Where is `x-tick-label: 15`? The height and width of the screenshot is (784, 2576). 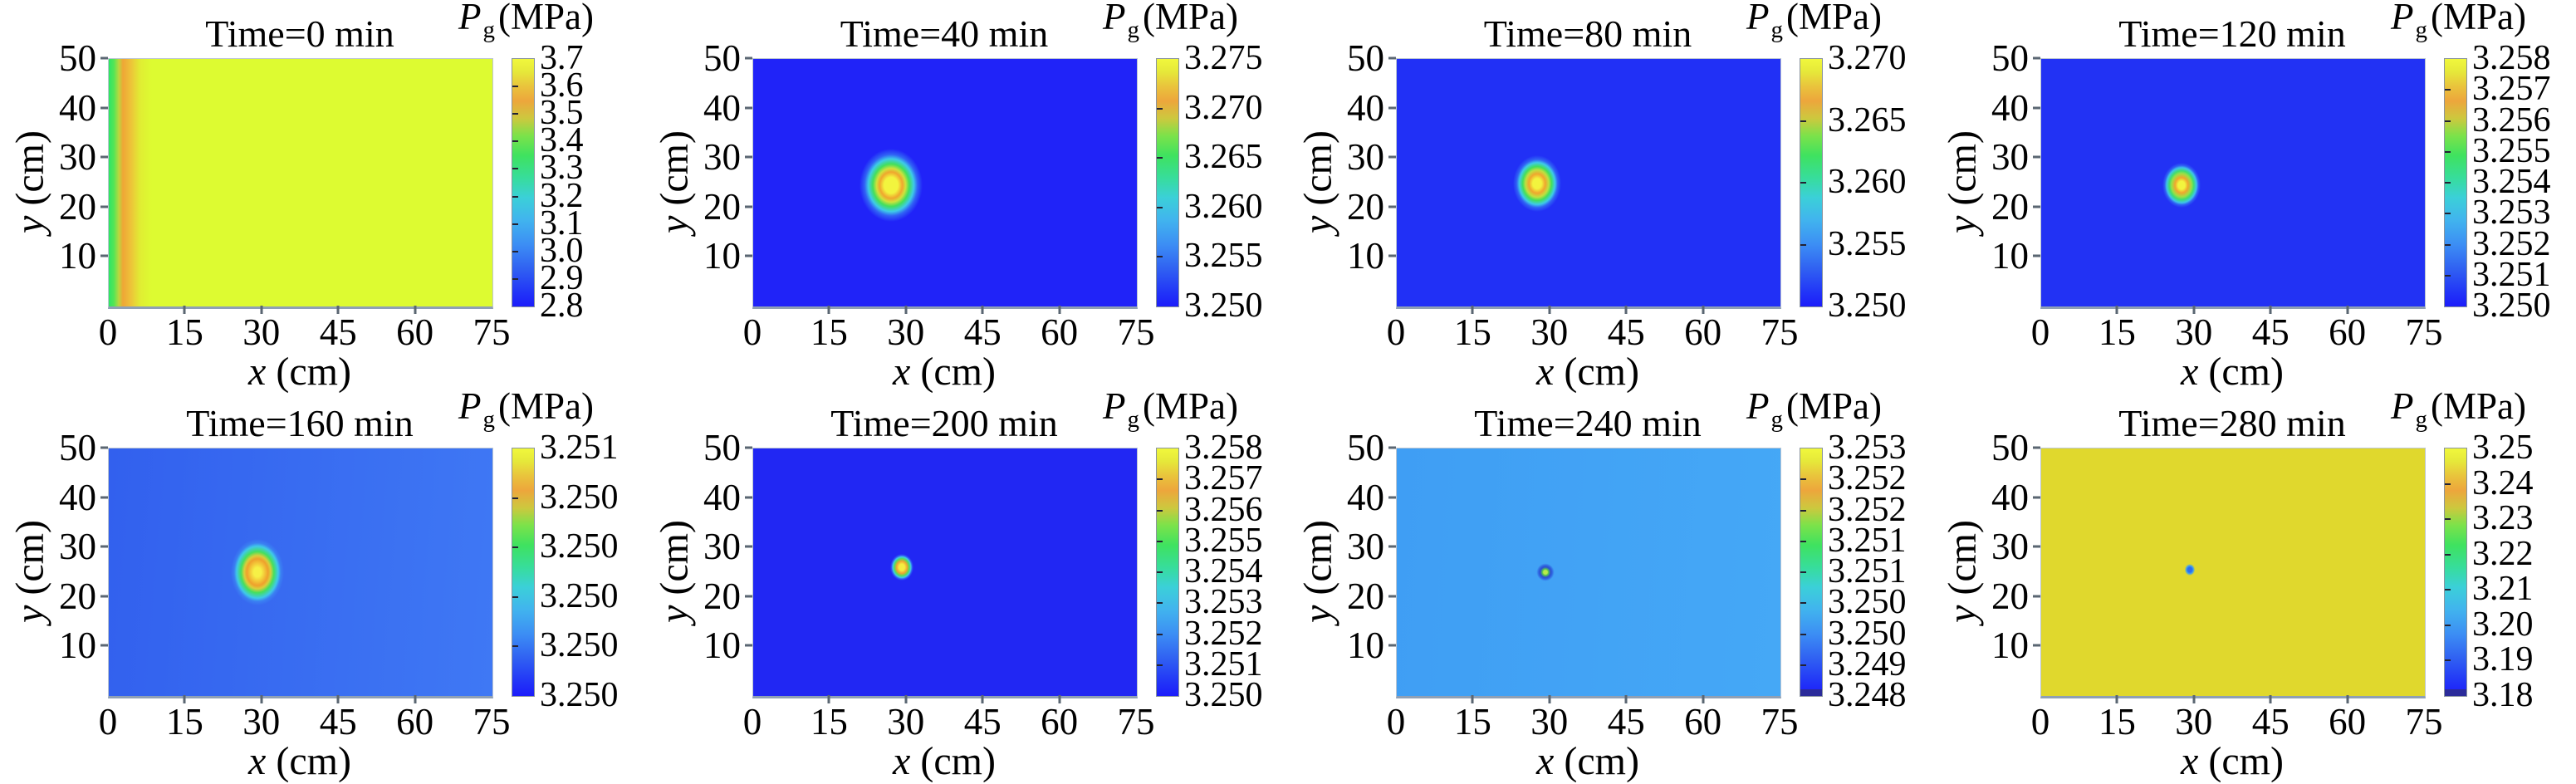 x-tick-label: 15 is located at coordinates (829, 721).